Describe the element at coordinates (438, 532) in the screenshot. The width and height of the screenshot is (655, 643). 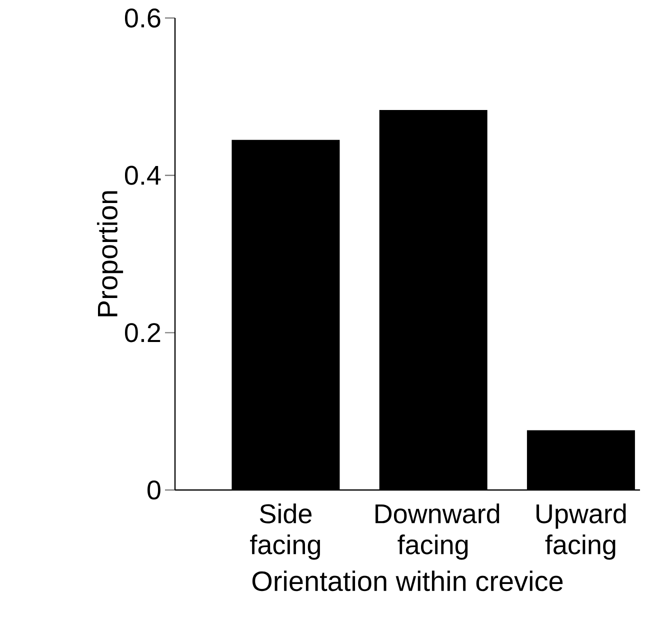
I see `x-tick-label: Downward facing` at that location.